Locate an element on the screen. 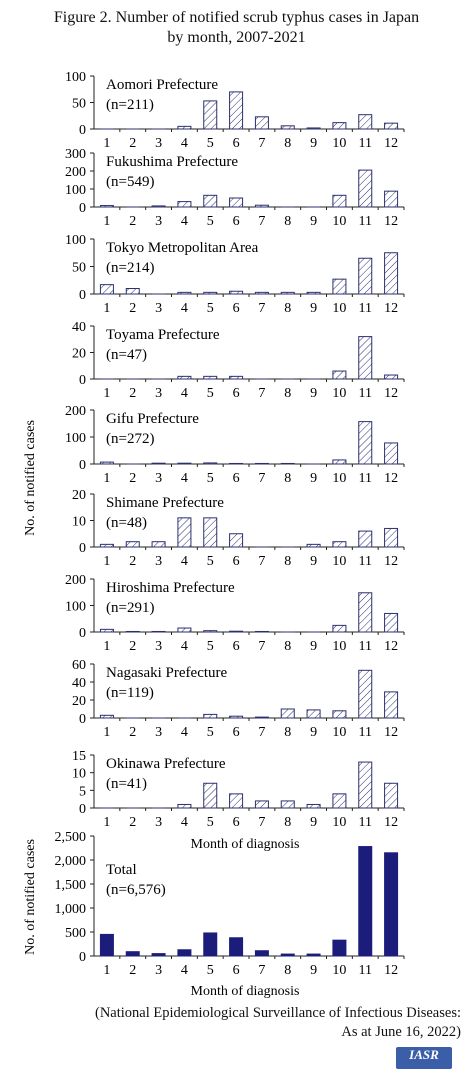  panel-n-label: (n=549) is located at coordinates (130, 182).